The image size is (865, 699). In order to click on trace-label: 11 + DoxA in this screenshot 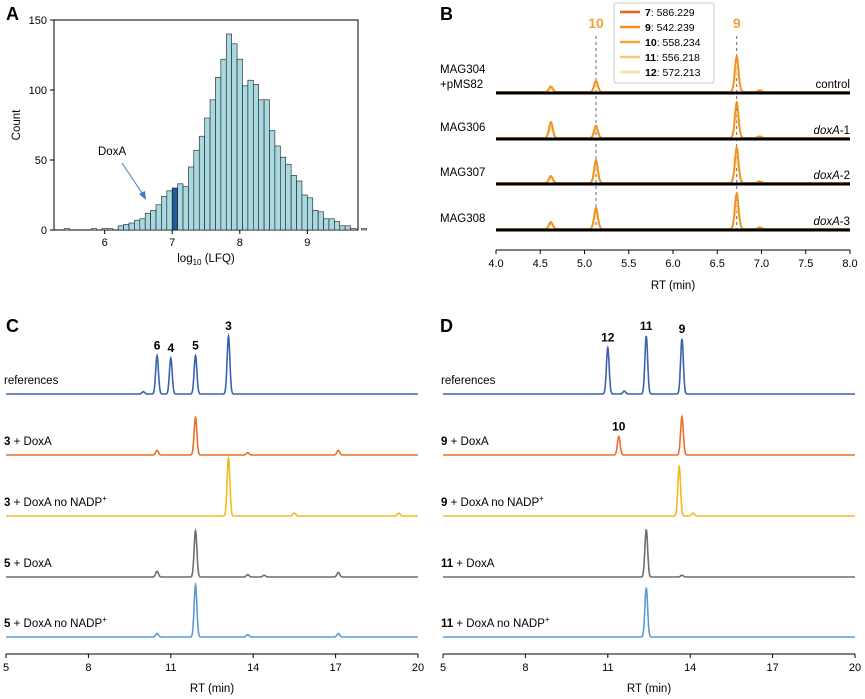, I will do `click(468, 564)`.